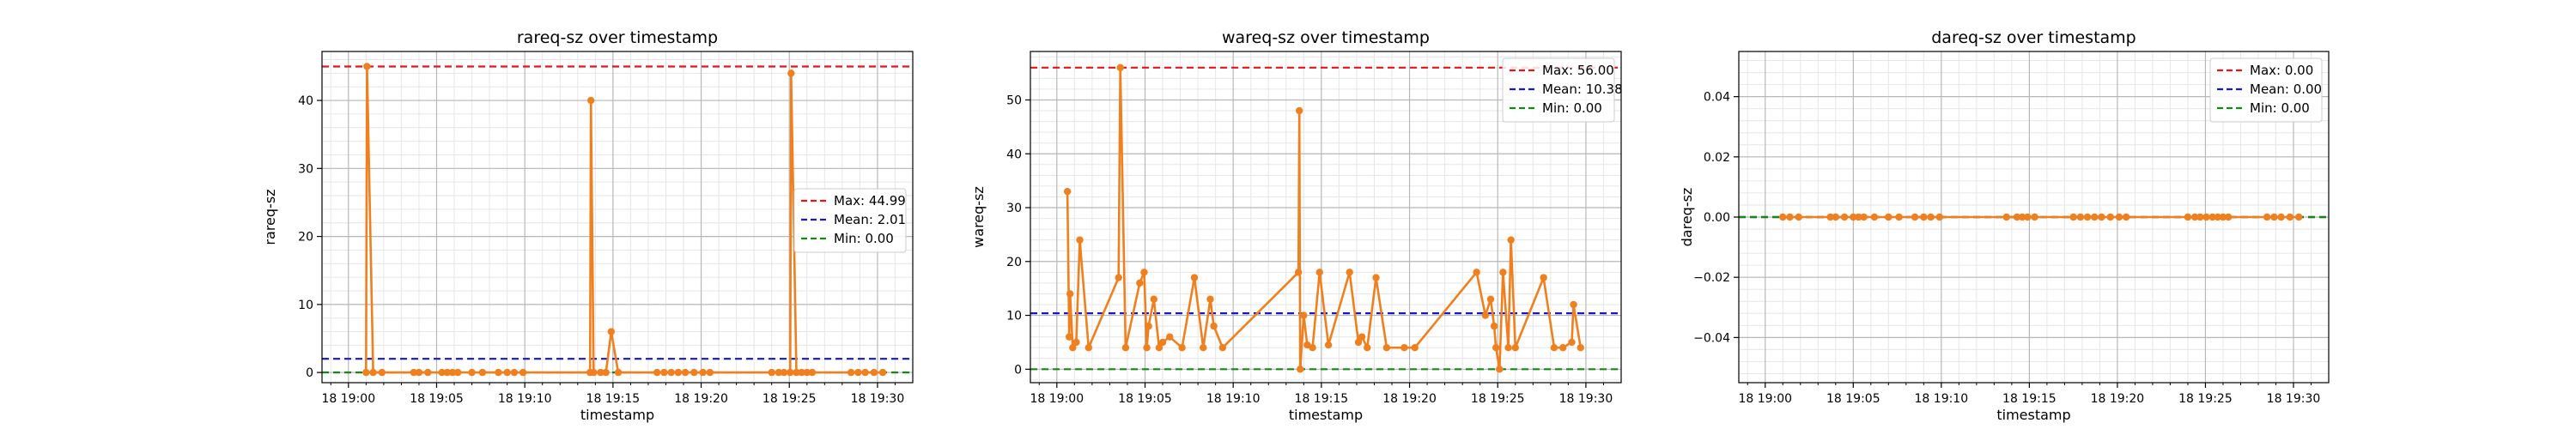  What do you see at coordinates (1586, 399) in the screenshot?
I see `x-tick-label: 18 19:30` at bounding box center [1586, 399].